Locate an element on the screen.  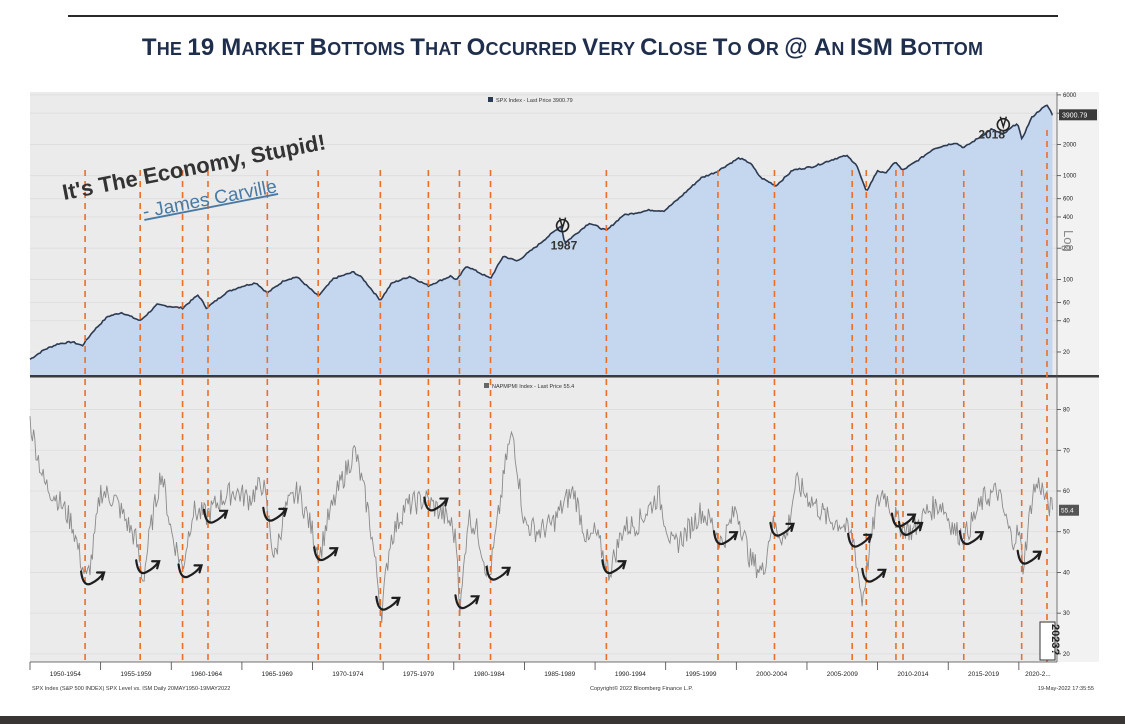
spx-last-value: 3900.79 is located at coordinates (1074, 115).